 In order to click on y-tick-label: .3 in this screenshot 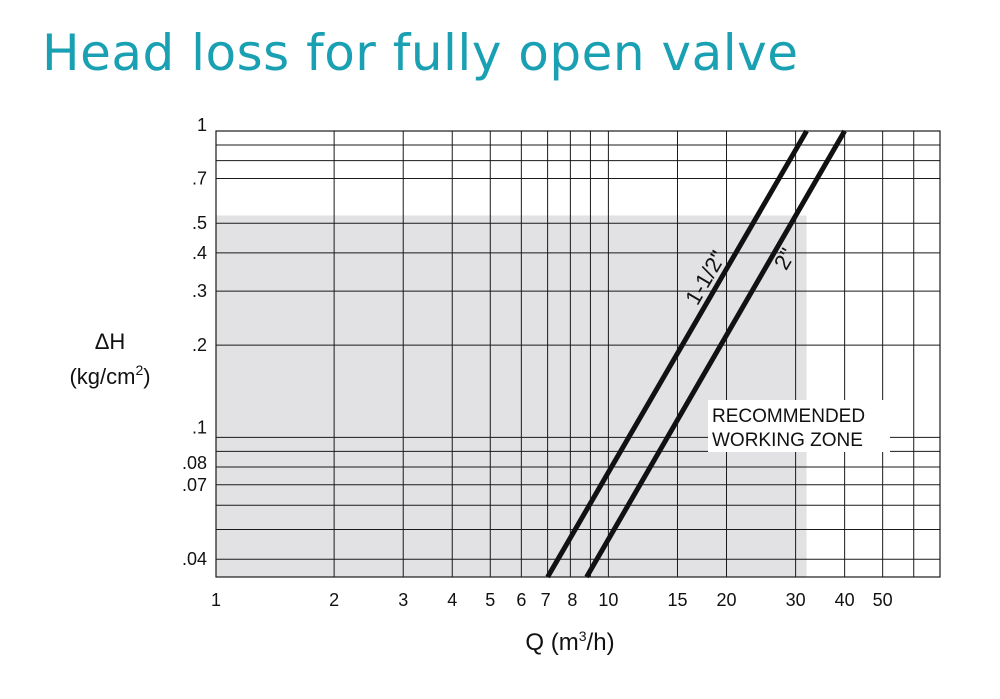, I will do `click(199, 291)`.